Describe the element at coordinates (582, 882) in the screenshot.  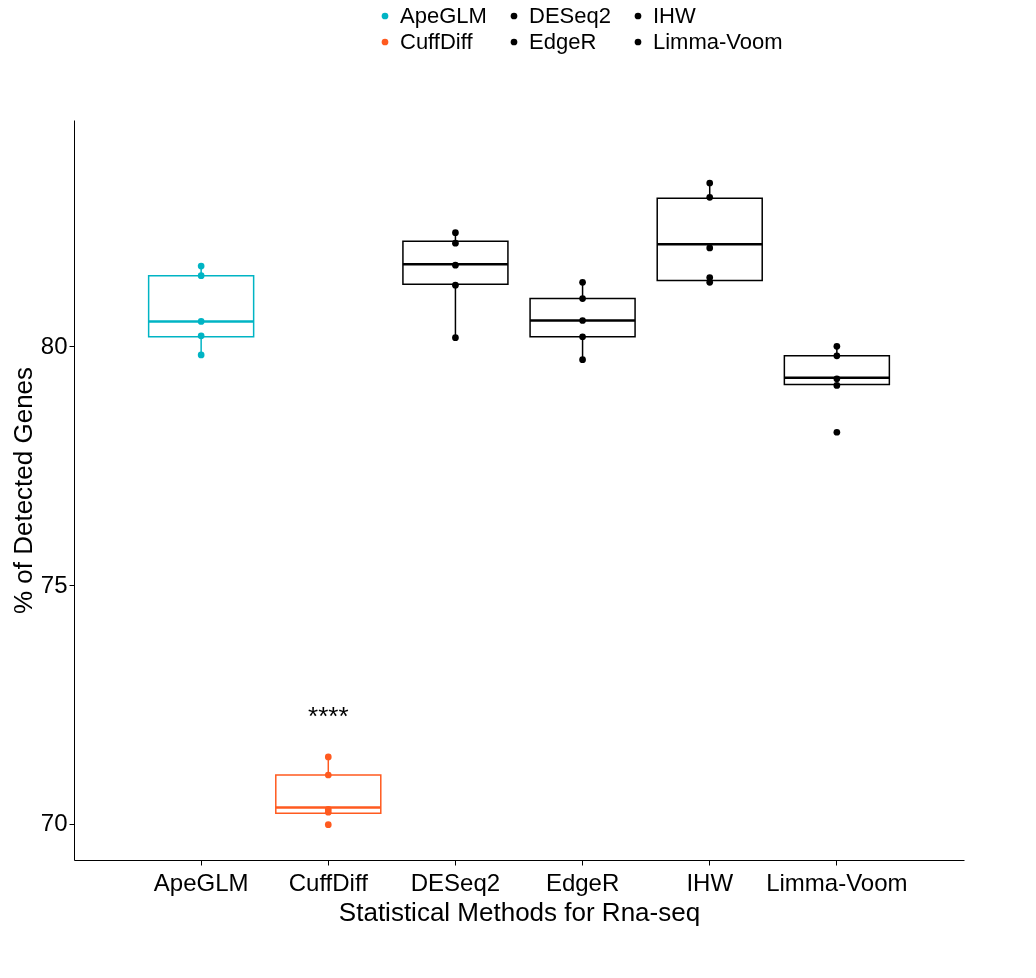
I see `x-tick-label: EdgeR` at that location.